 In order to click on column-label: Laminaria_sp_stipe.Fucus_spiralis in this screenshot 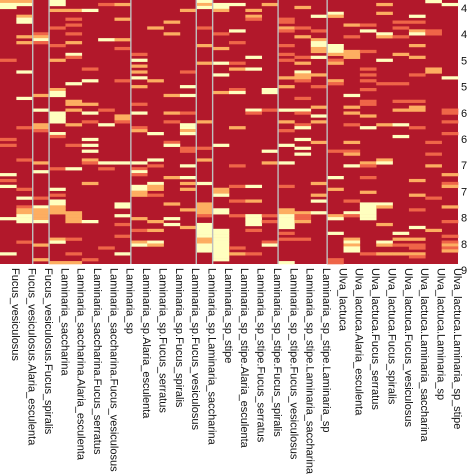, I will do `click(277, 352)`.